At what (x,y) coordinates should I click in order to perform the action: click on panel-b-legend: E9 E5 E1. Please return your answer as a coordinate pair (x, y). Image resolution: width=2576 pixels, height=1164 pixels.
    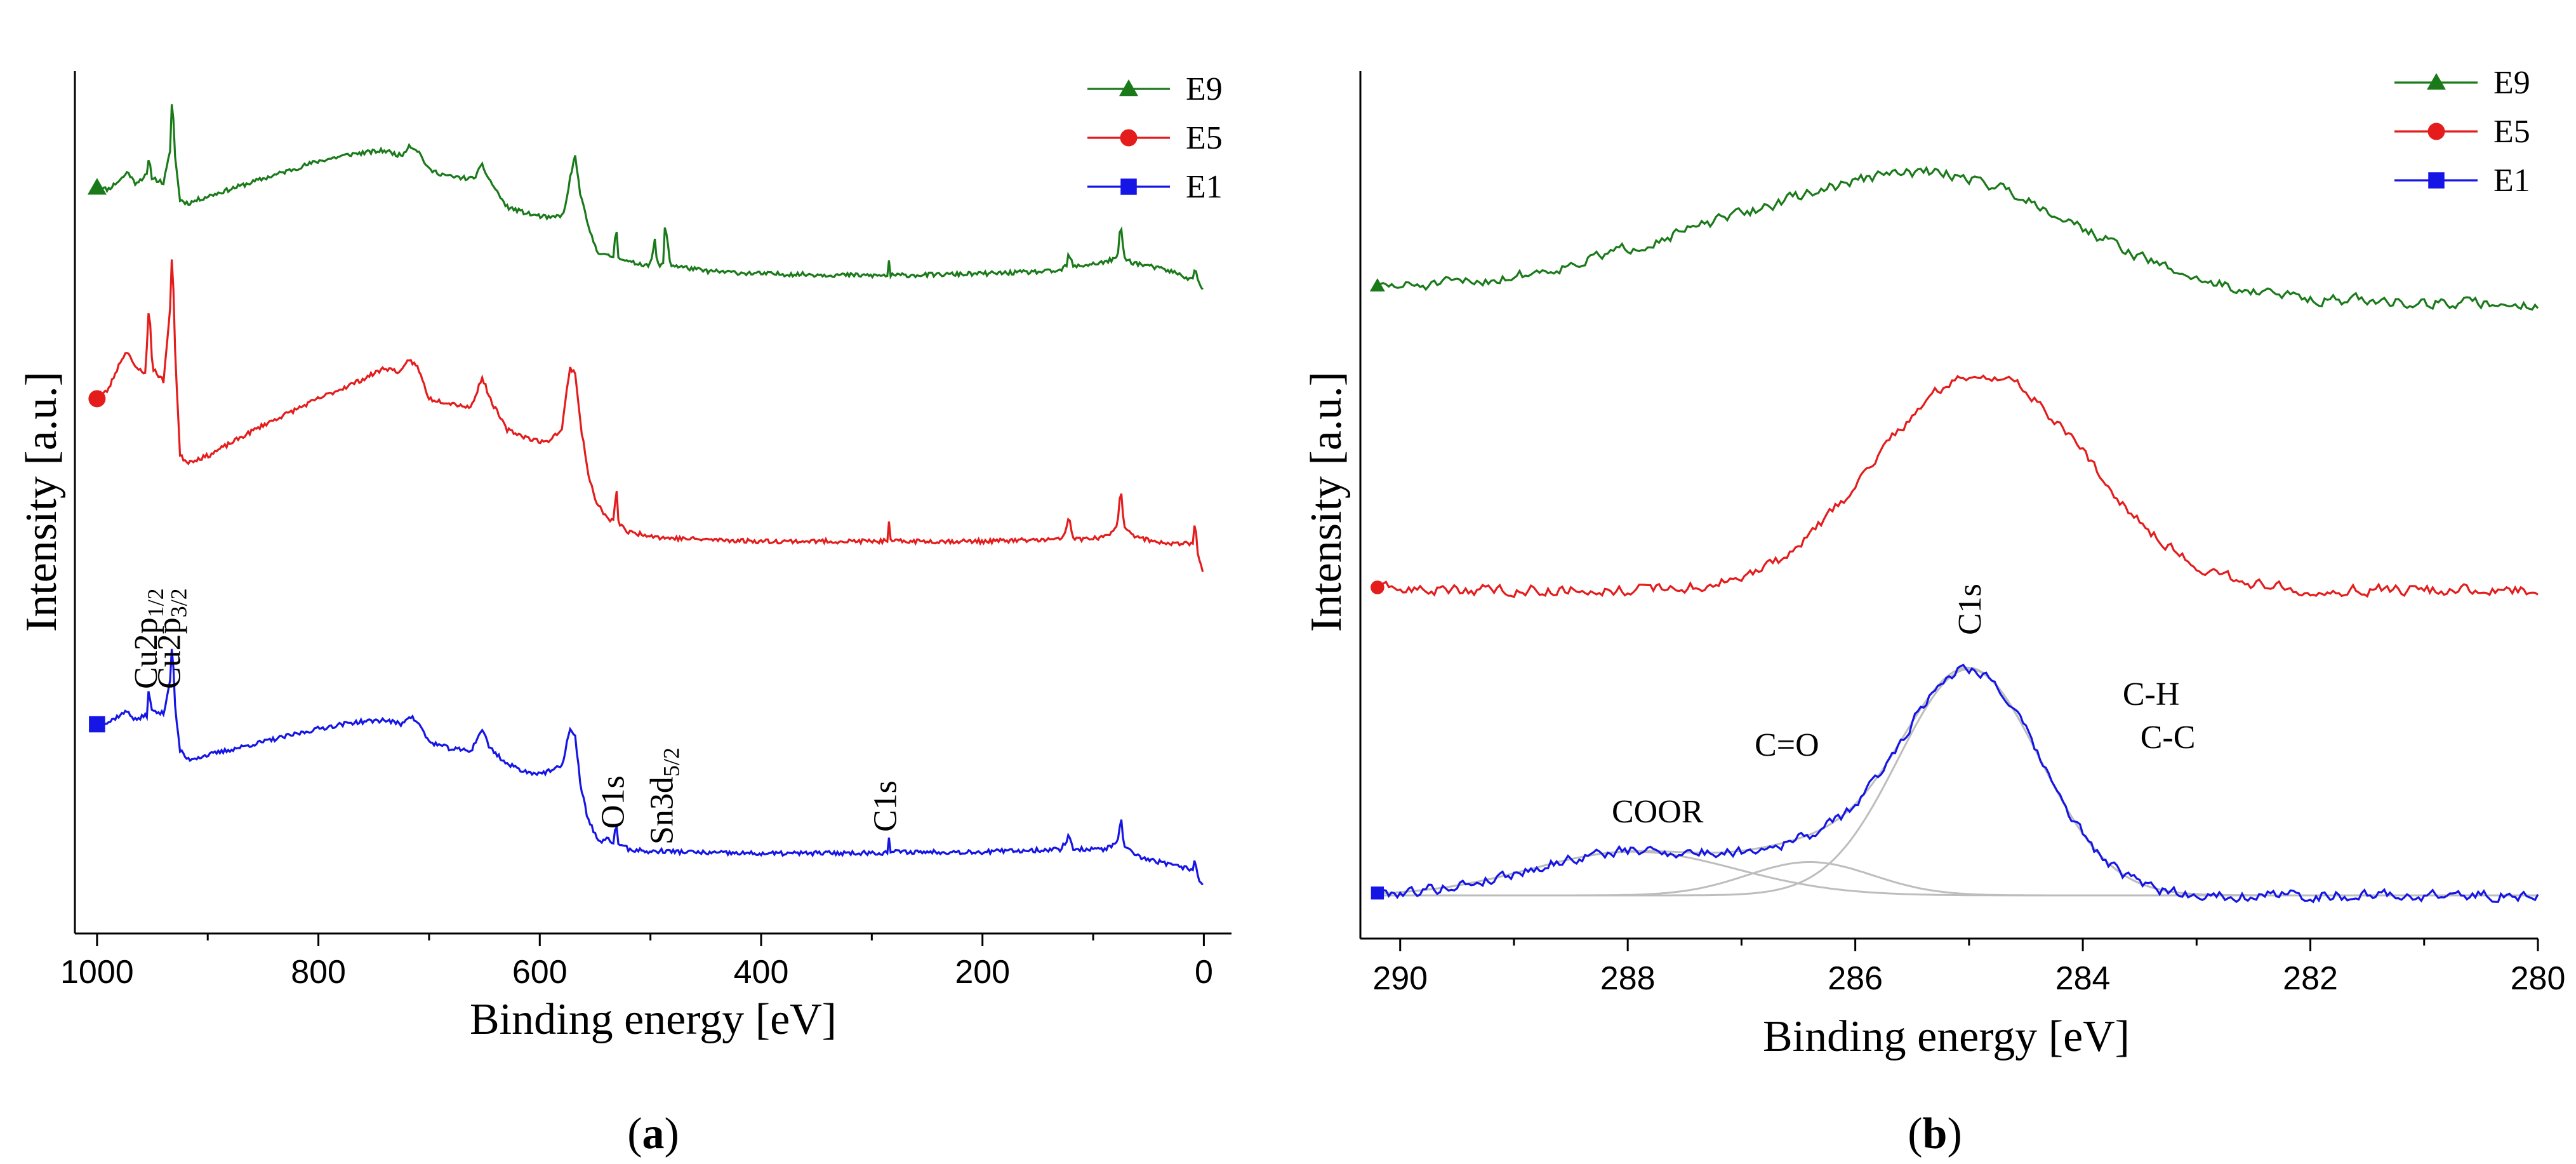
    Looking at the image, I should click on (2462, 132).